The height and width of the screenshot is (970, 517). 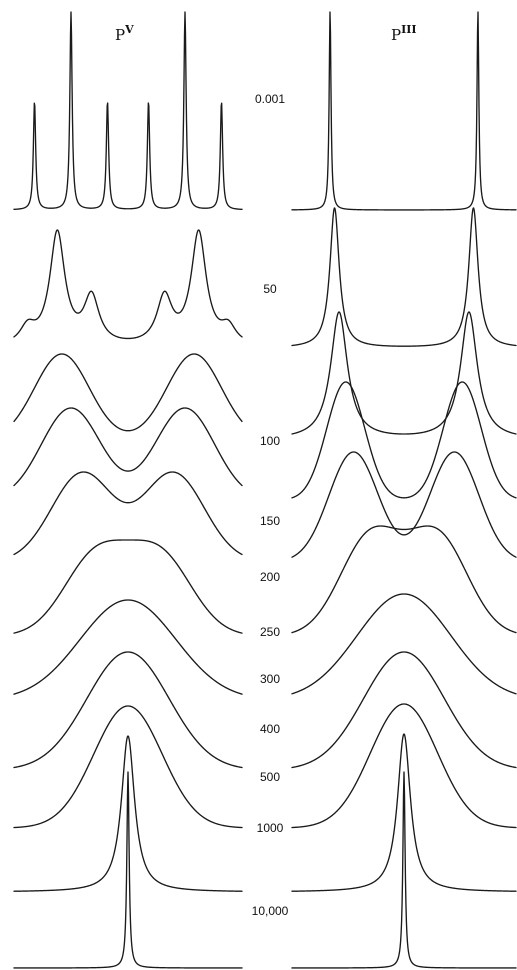 What do you see at coordinates (270, 828) in the screenshot?
I see `rate-label: 1000` at bounding box center [270, 828].